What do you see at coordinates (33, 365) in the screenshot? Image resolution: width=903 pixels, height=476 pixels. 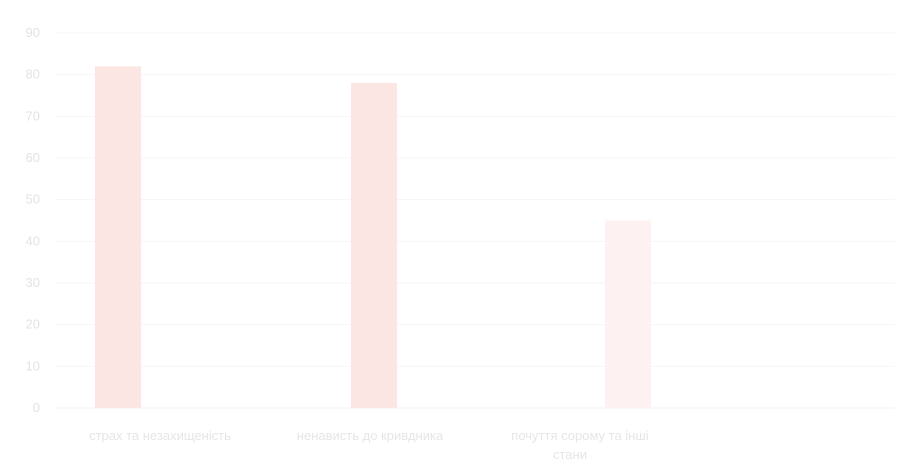 I see `y-tick-label: 10` at bounding box center [33, 365].